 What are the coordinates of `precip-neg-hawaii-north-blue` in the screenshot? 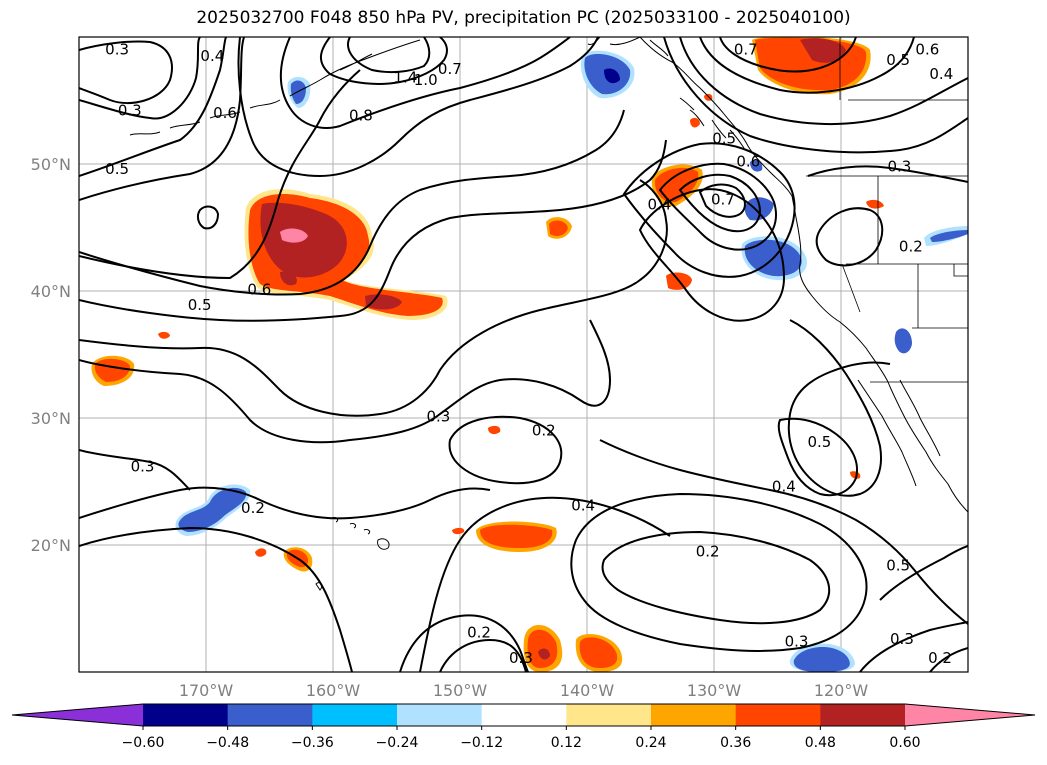 It's located at (212, 509).